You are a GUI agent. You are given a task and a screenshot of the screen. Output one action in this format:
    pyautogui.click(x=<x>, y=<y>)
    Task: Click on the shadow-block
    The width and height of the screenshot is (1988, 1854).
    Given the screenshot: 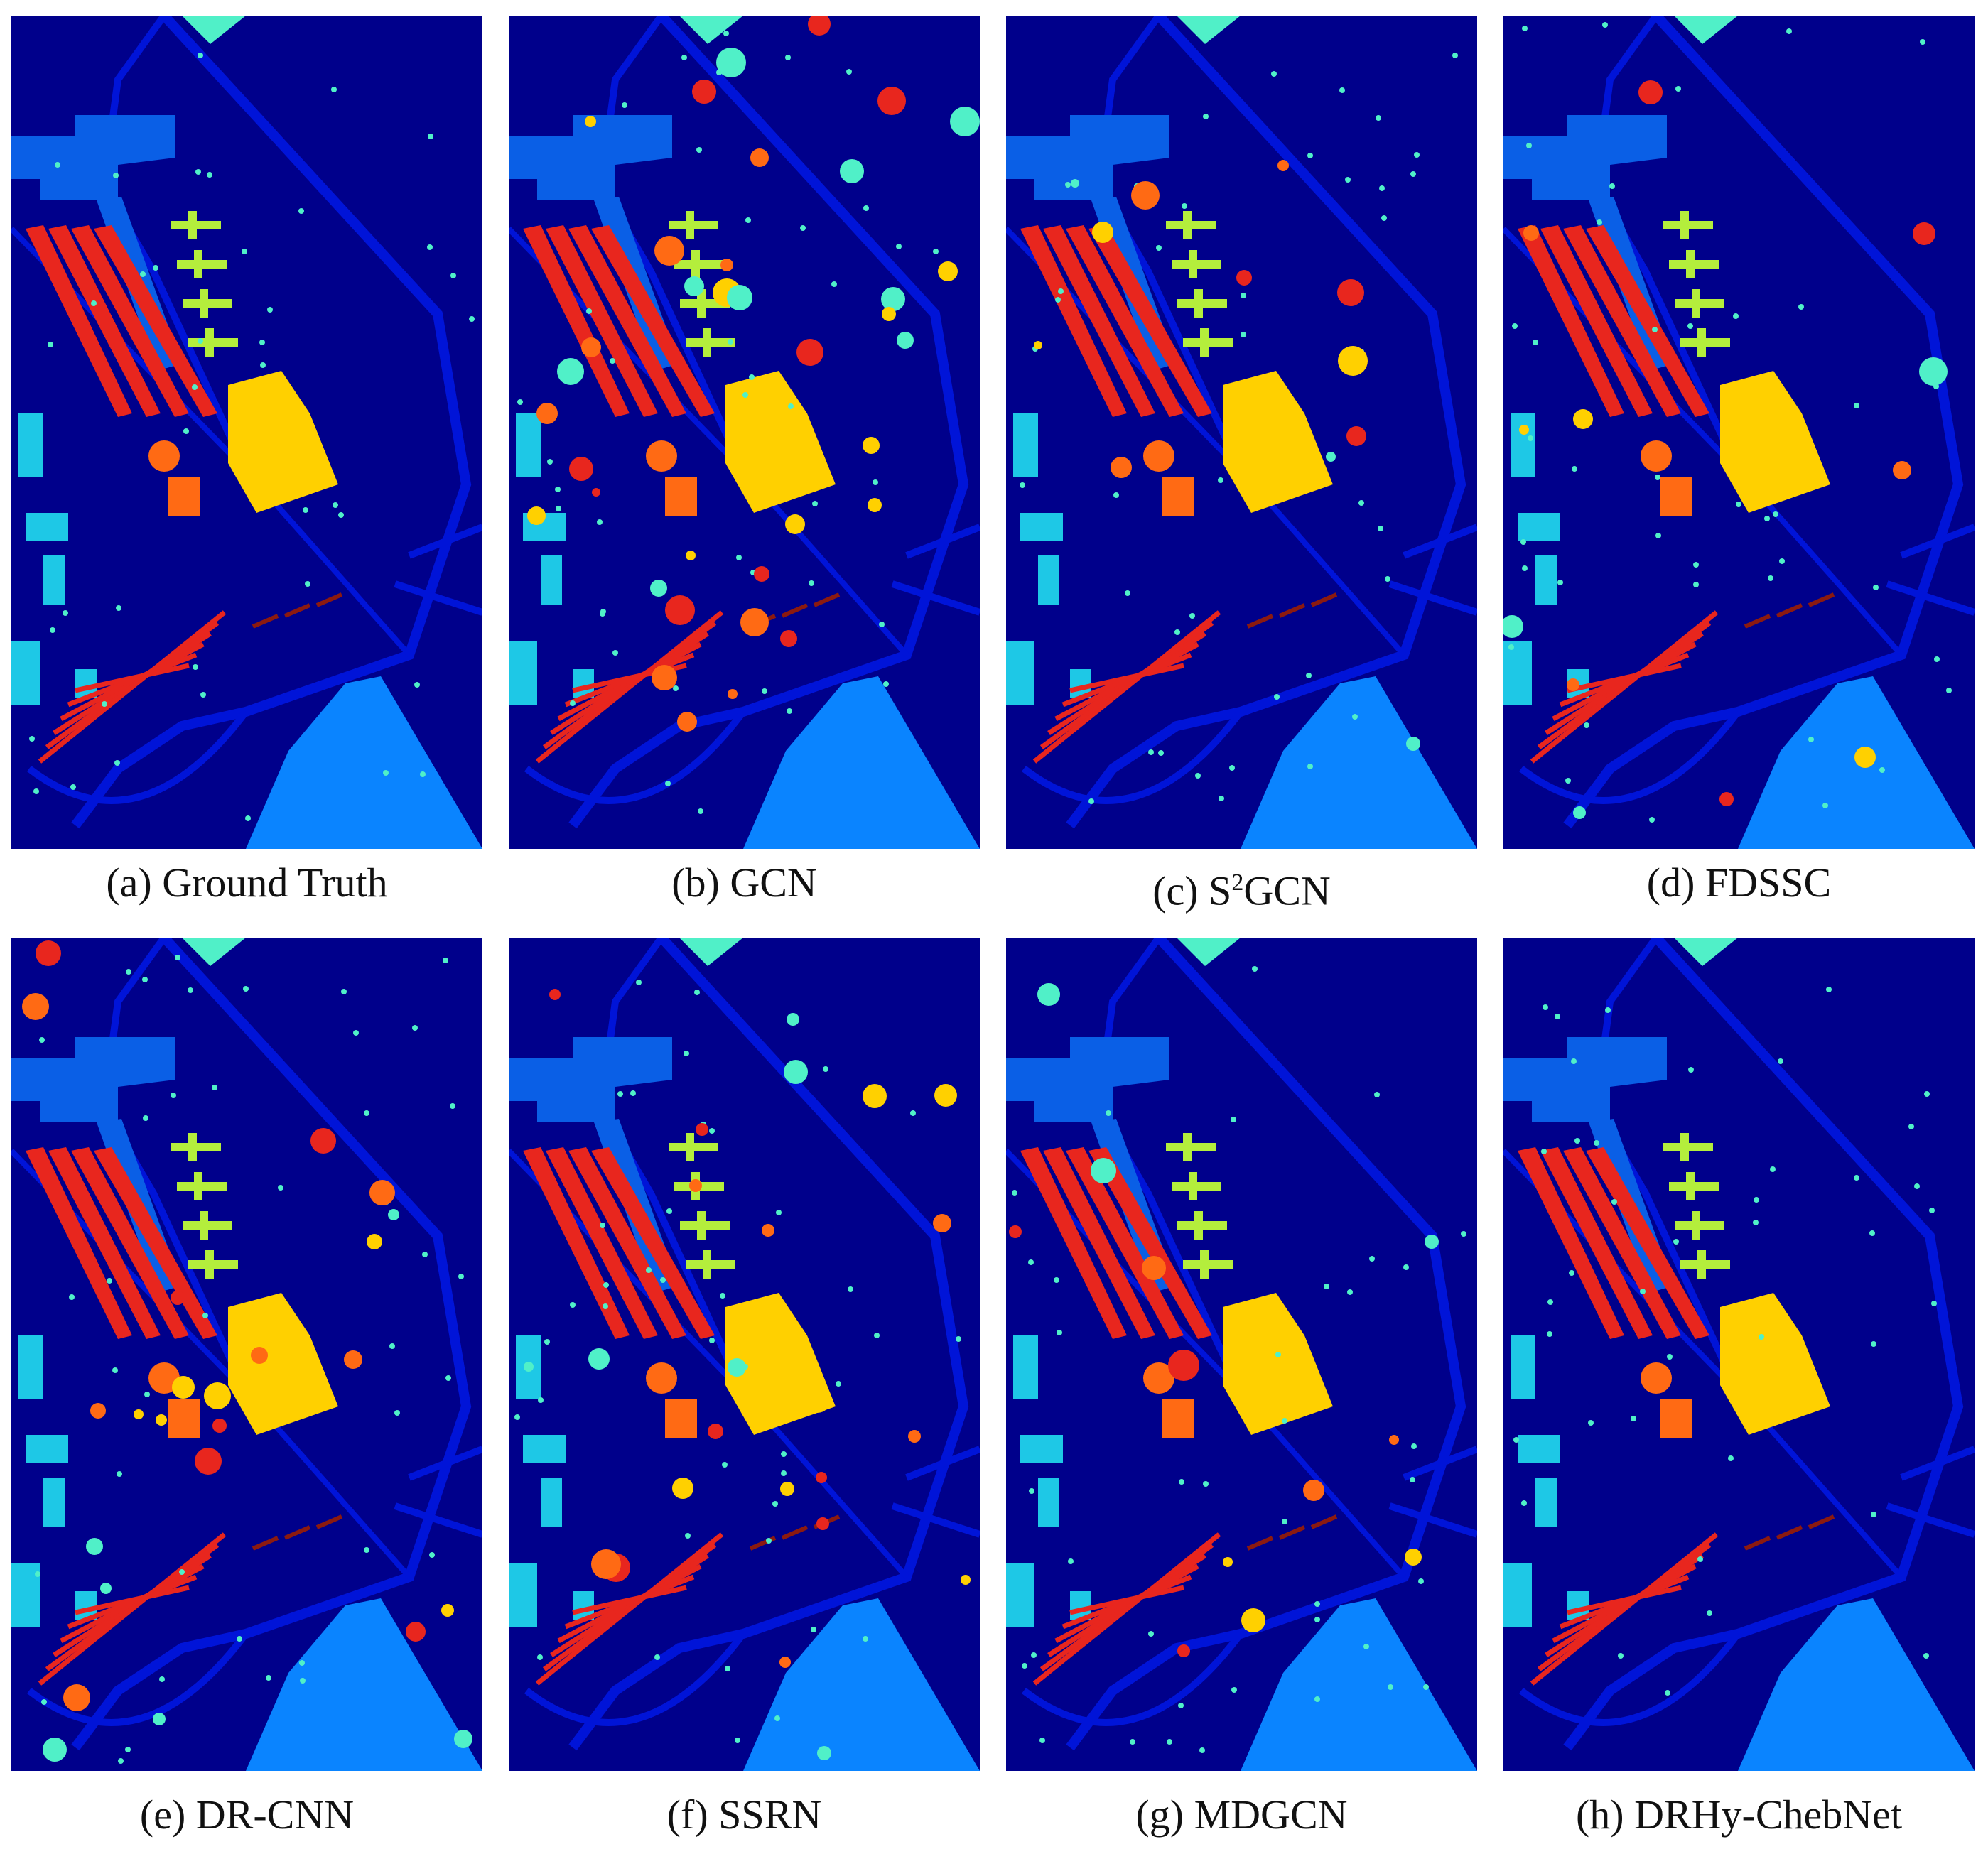 What is the action you would take?
    pyautogui.click(x=681, y=1418)
    